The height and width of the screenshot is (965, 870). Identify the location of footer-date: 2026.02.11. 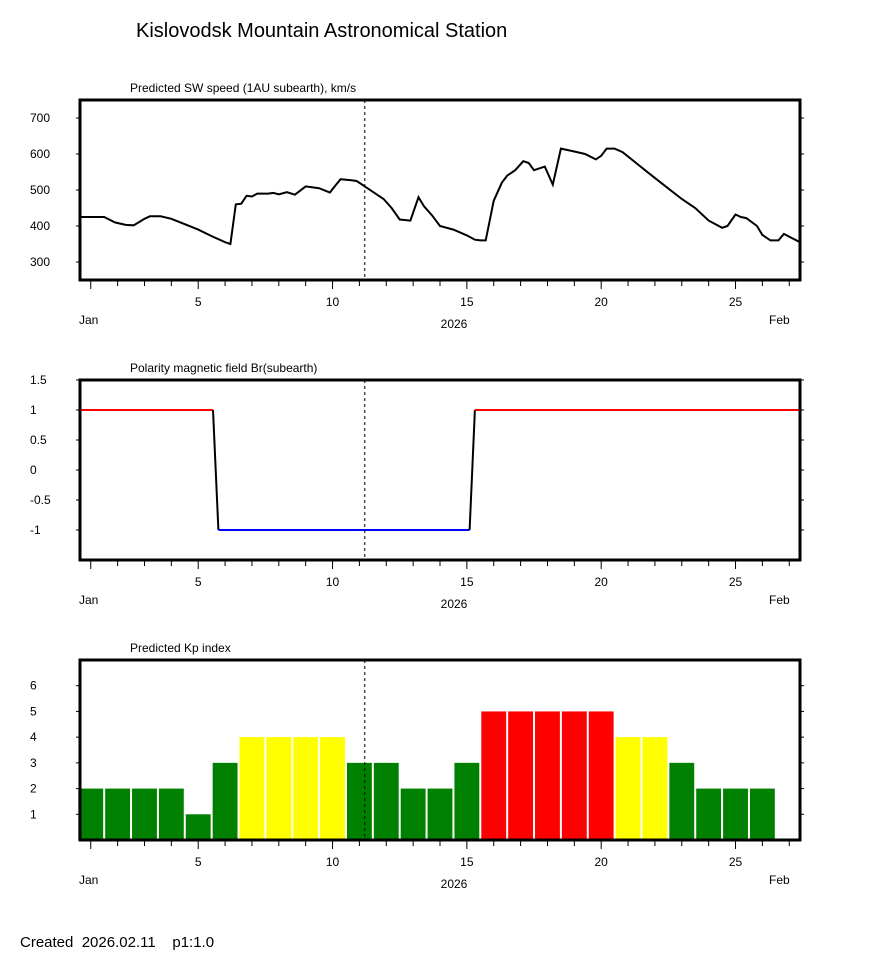
(118, 942).